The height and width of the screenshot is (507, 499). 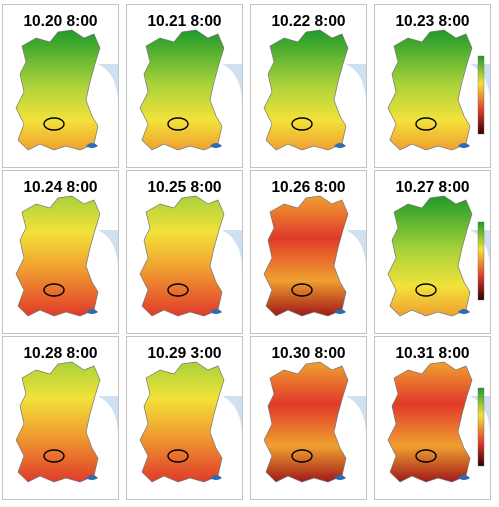 What do you see at coordinates (184, 353) in the screenshot?
I see `panel-title: 10.29 3:00` at bounding box center [184, 353].